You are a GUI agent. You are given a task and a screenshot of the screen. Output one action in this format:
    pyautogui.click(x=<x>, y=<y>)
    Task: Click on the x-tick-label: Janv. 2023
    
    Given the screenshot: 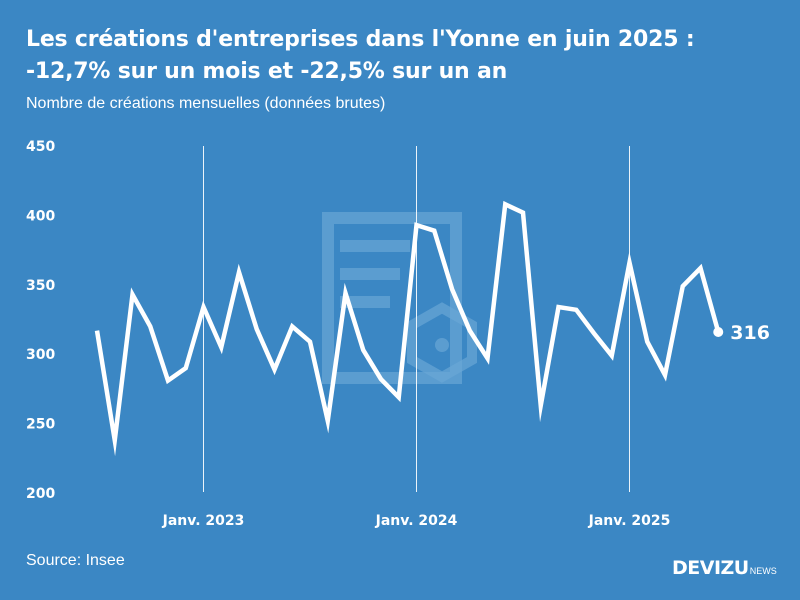 What is the action you would take?
    pyautogui.click(x=203, y=521)
    